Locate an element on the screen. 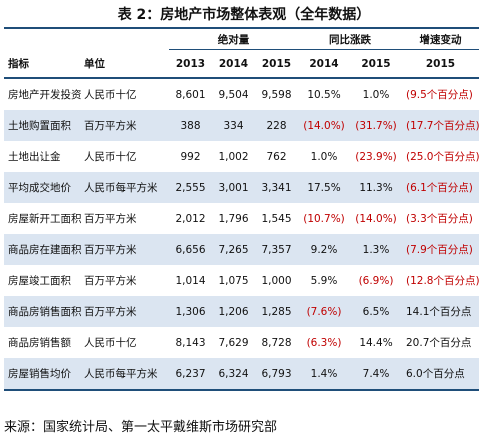 Image resolution: width=488 pixels, height=441 pixels. growth-cell: (7.9个百分点) is located at coordinates (440, 249).